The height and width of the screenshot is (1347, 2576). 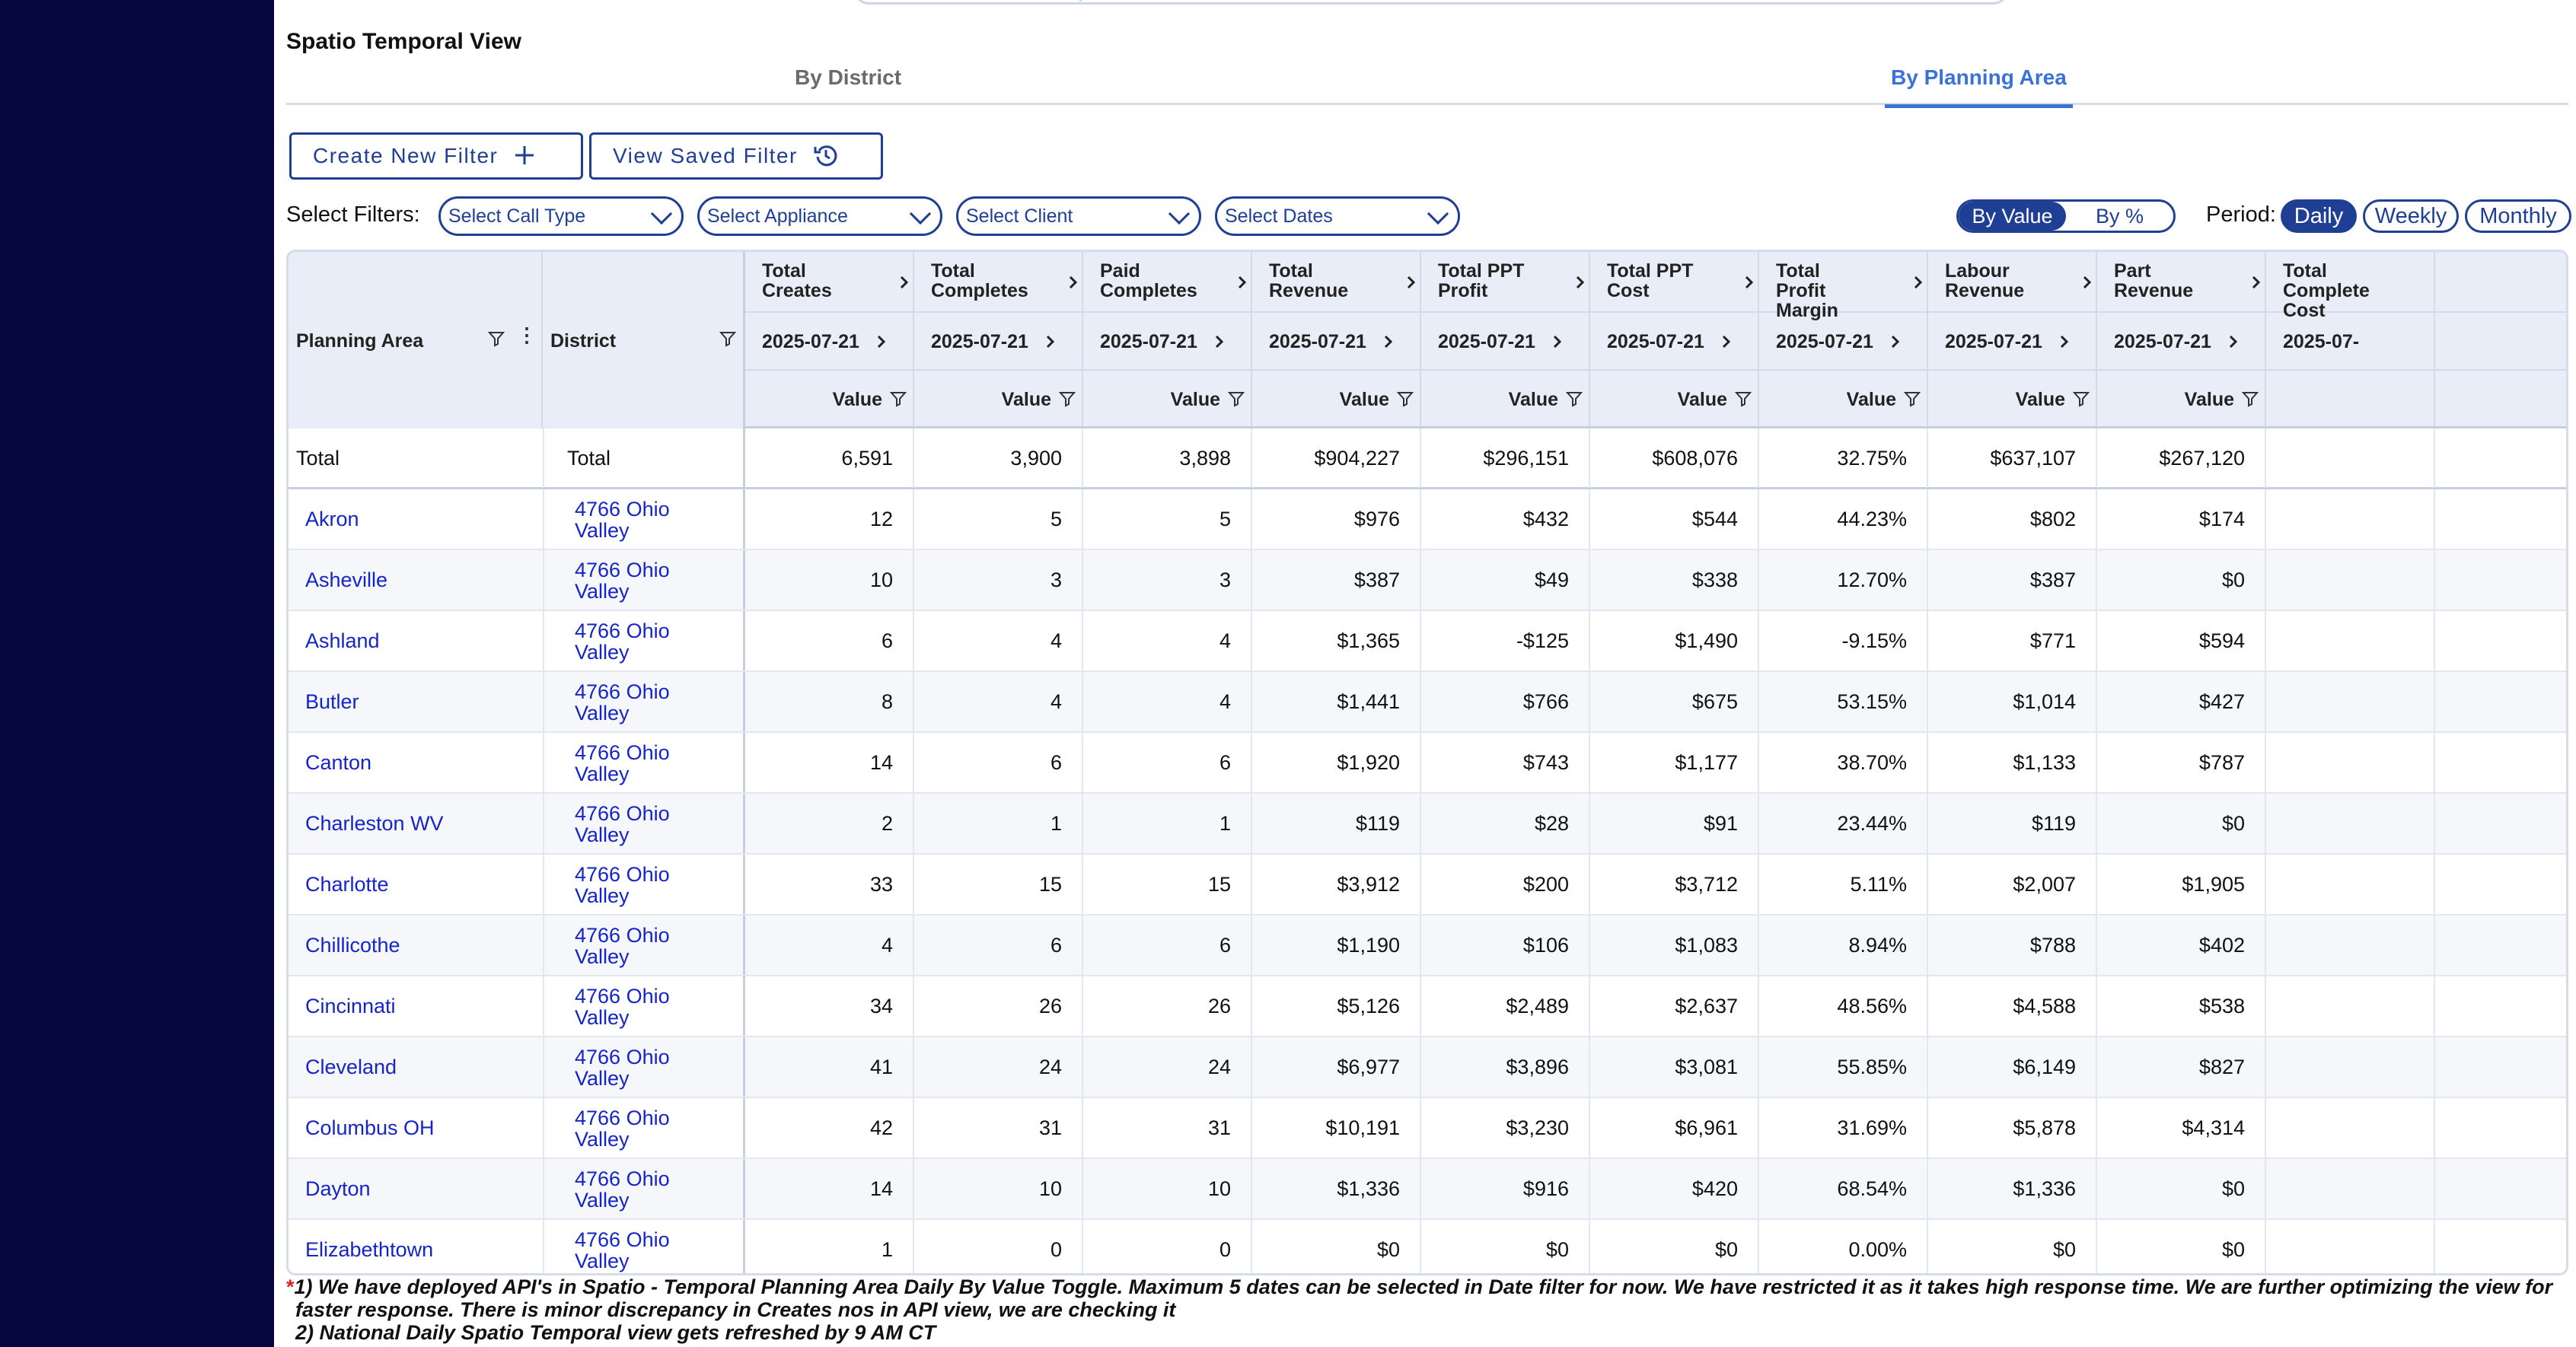 What do you see at coordinates (1505, 281) in the screenshot?
I see `metric-header-4: Total PPT Profit` at bounding box center [1505, 281].